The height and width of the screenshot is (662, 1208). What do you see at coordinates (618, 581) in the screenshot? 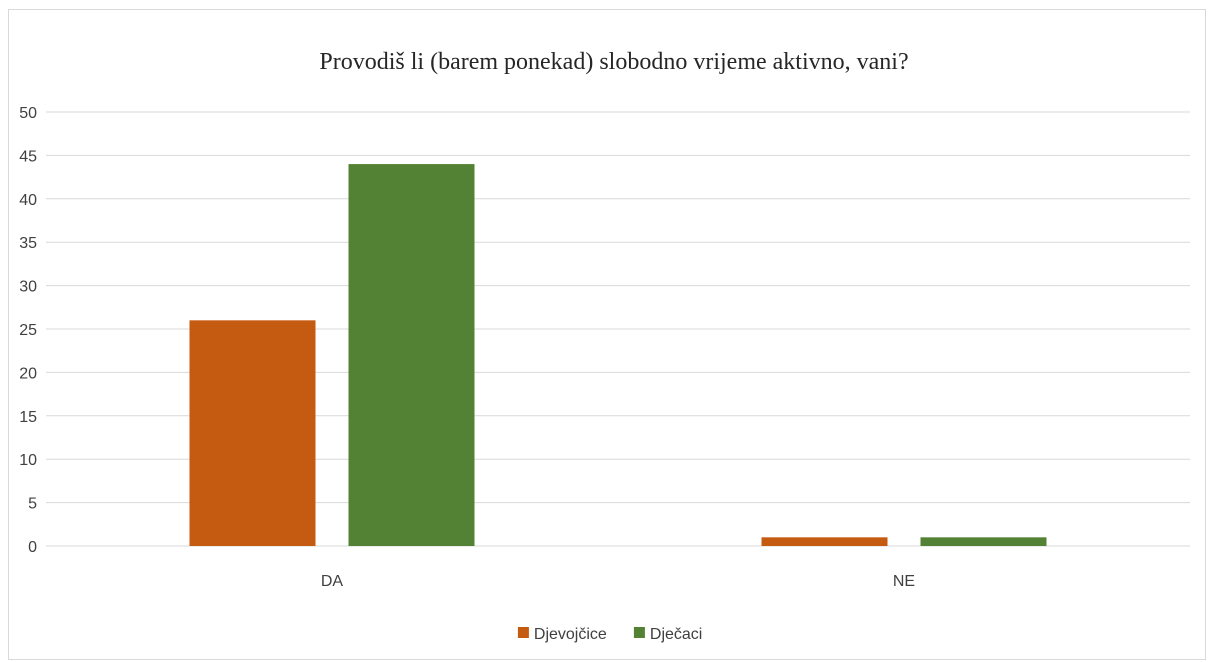
I see `x-axis-tick-labels: DA NE` at bounding box center [618, 581].